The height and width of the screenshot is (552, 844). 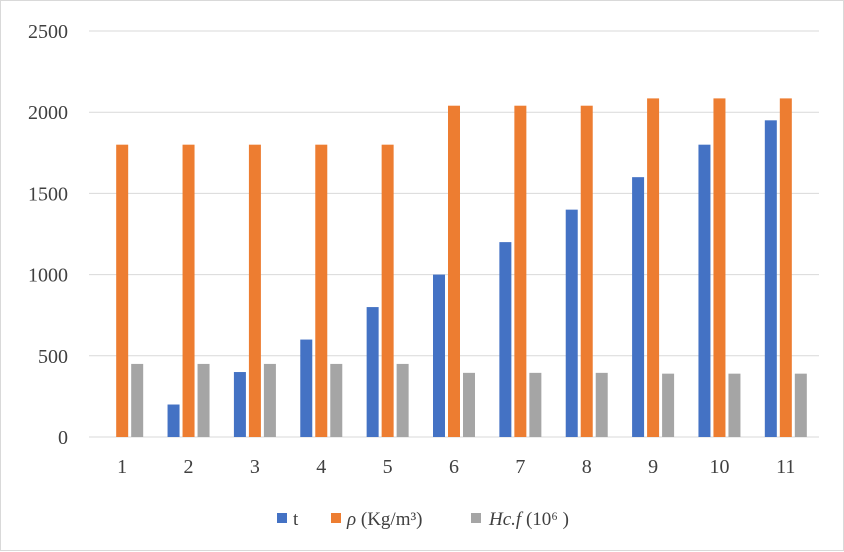 What do you see at coordinates (719, 467) in the screenshot?
I see `x-tick-label: 10` at bounding box center [719, 467].